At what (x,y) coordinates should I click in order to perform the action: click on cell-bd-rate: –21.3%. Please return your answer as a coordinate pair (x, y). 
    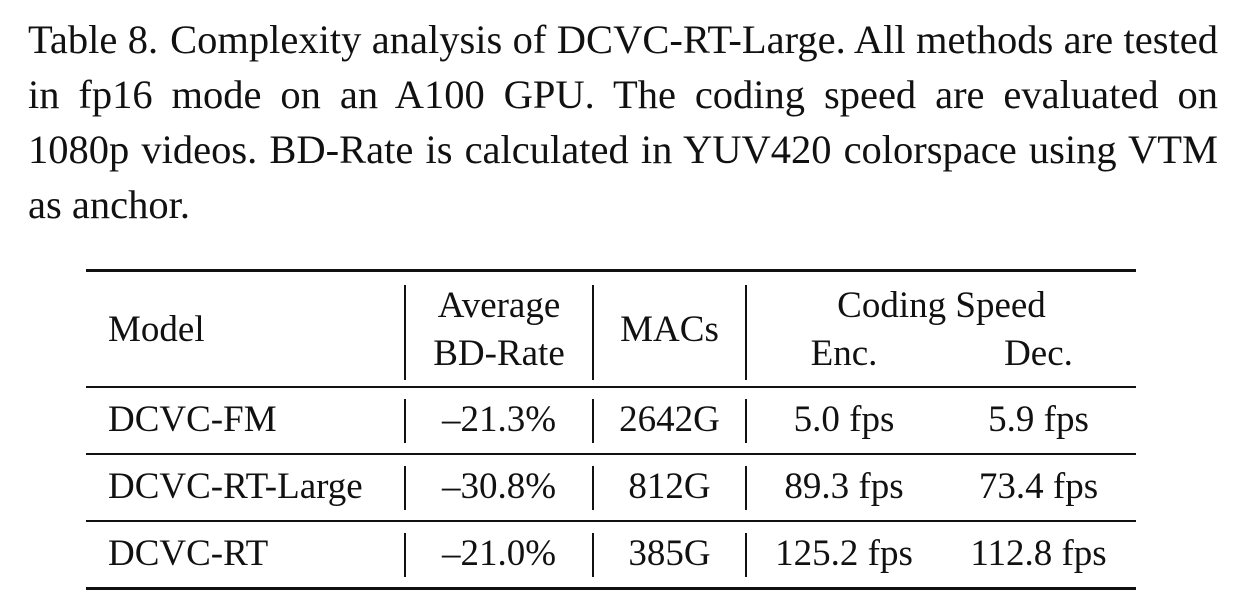
    Looking at the image, I should click on (499, 419).